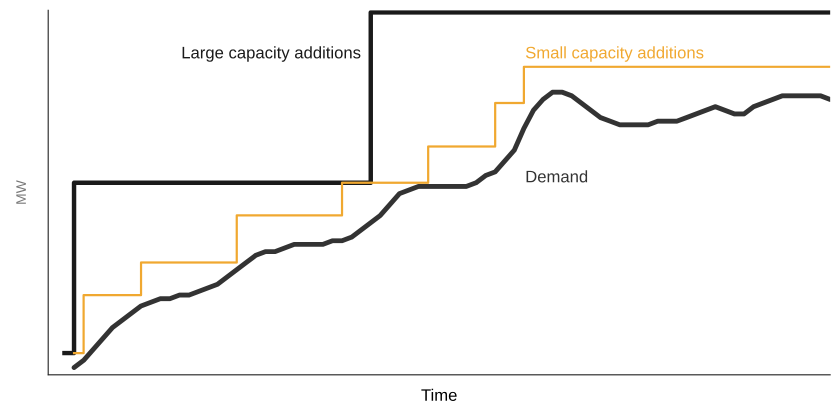  What do you see at coordinates (21, 192) in the screenshot?
I see `y-axis-title: MW` at bounding box center [21, 192].